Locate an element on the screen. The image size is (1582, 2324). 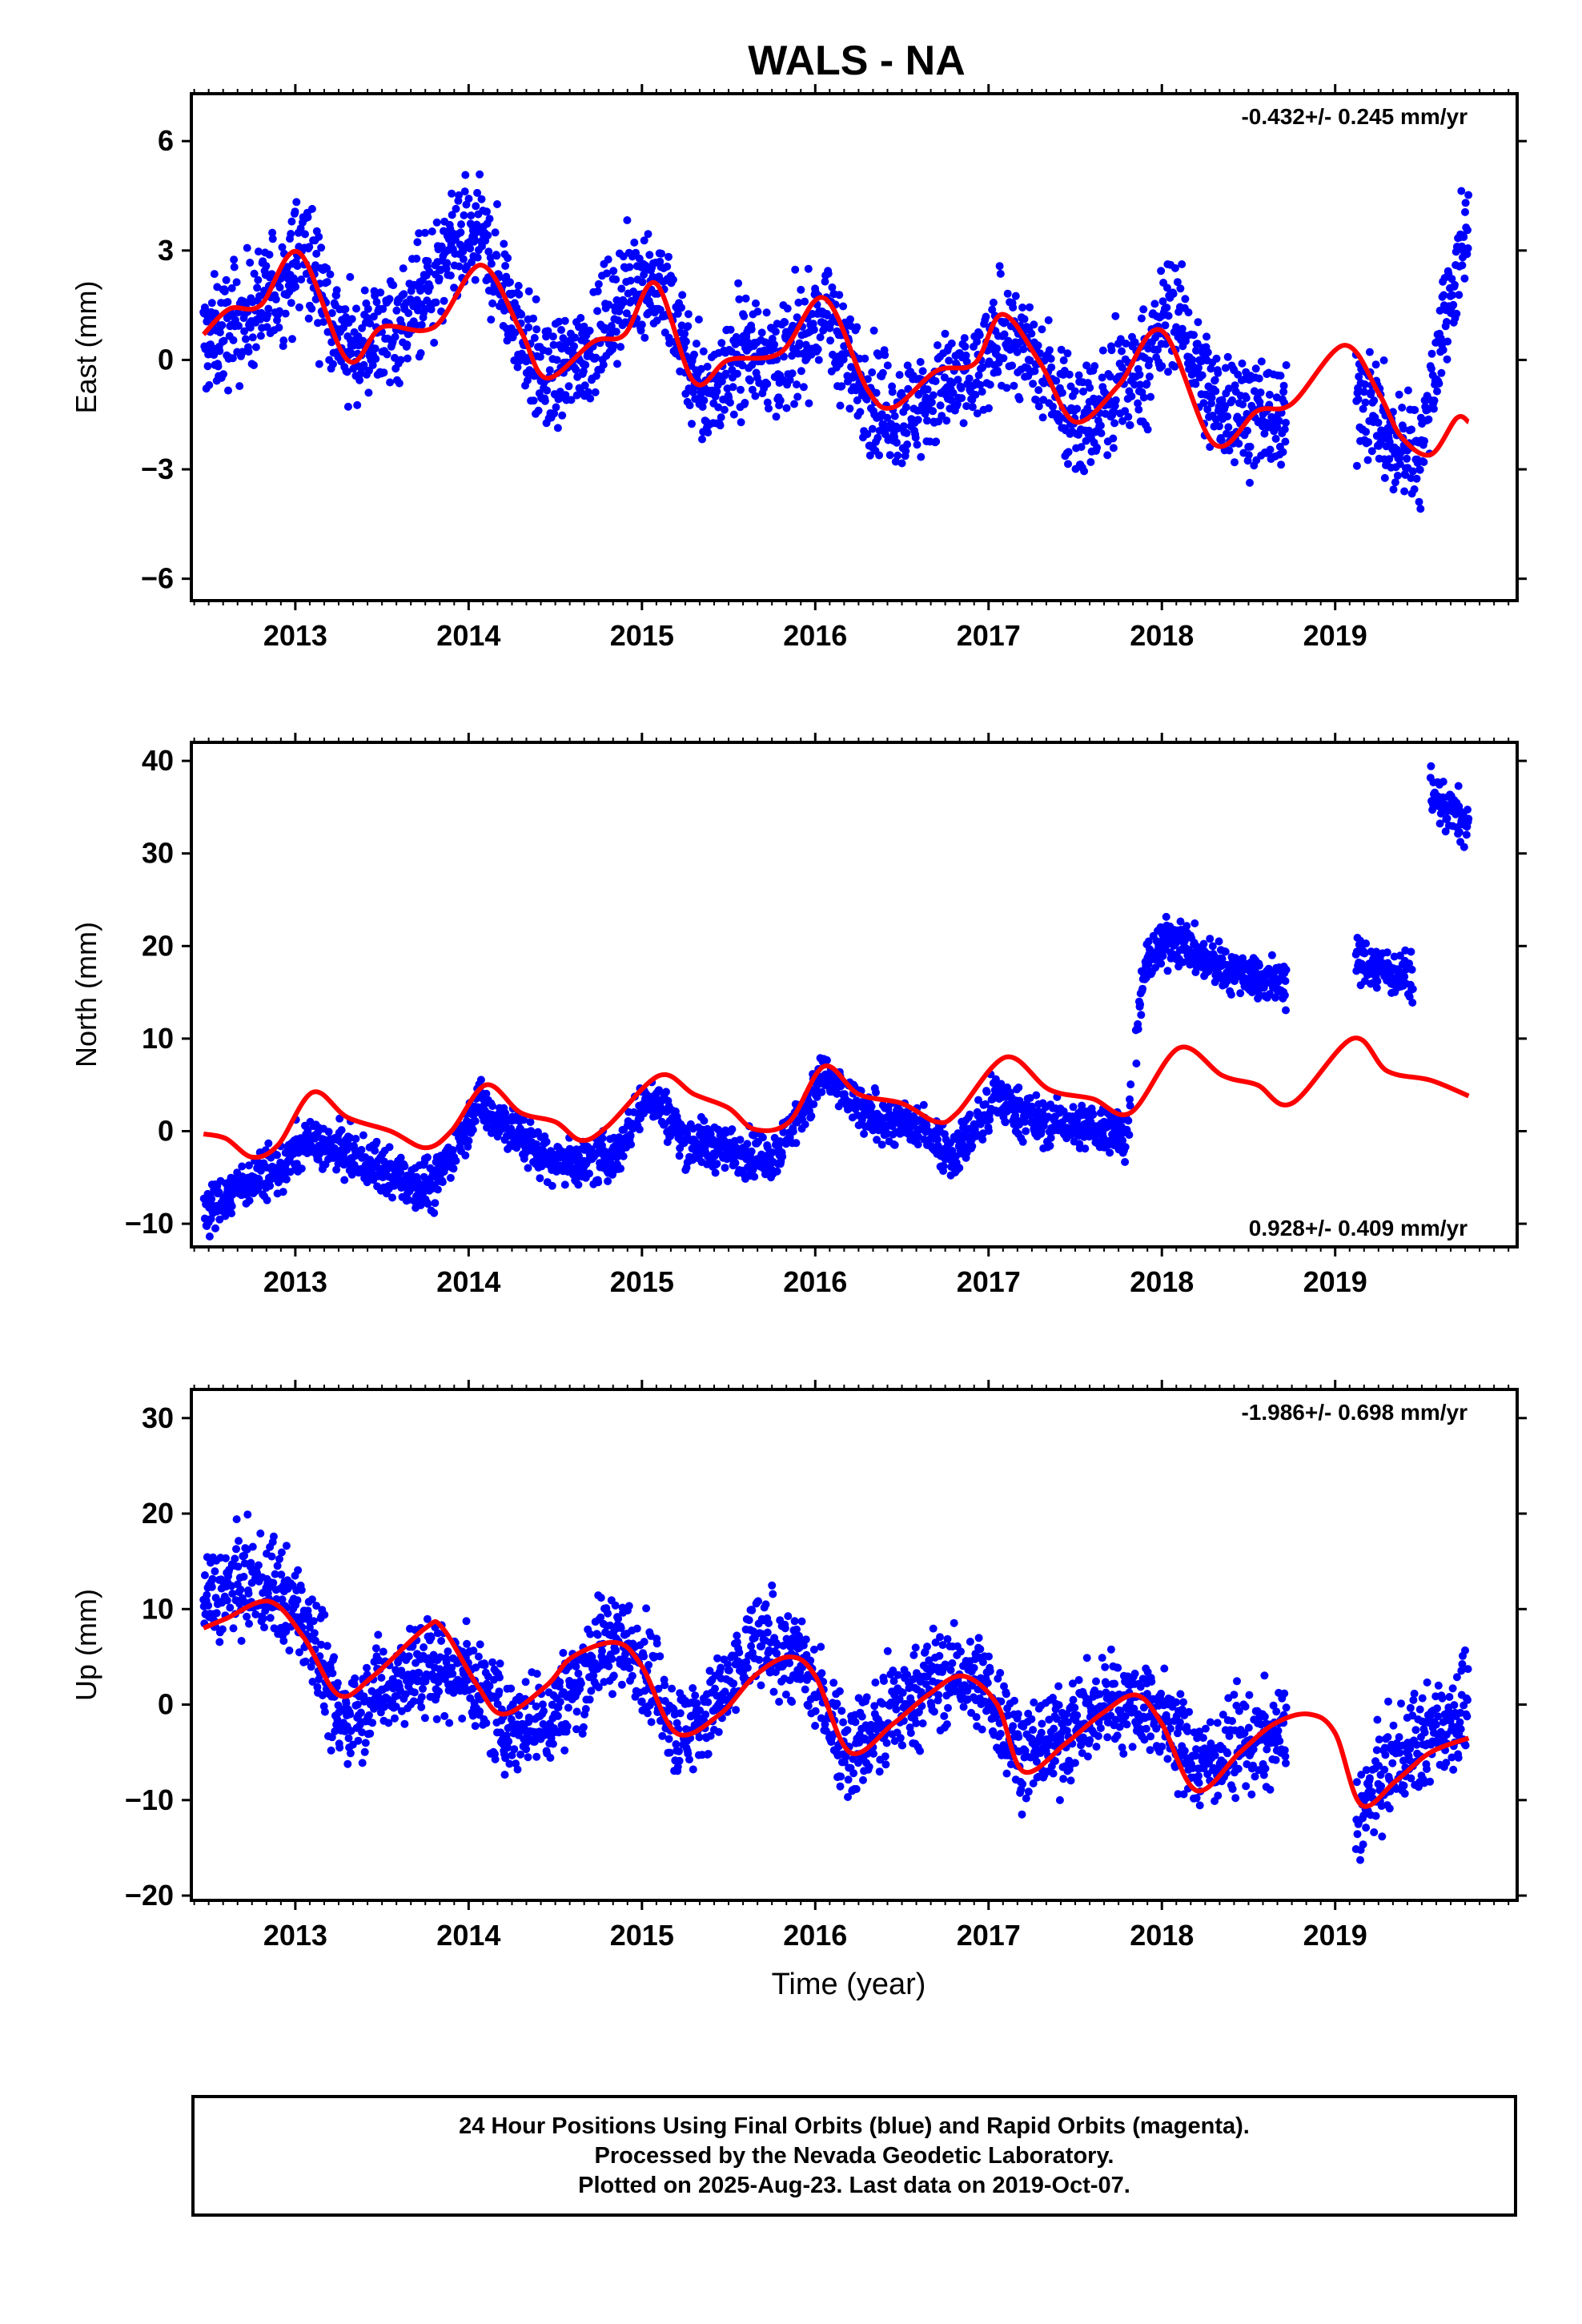
east-x-tick-label: 2015 is located at coordinates (642, 635).